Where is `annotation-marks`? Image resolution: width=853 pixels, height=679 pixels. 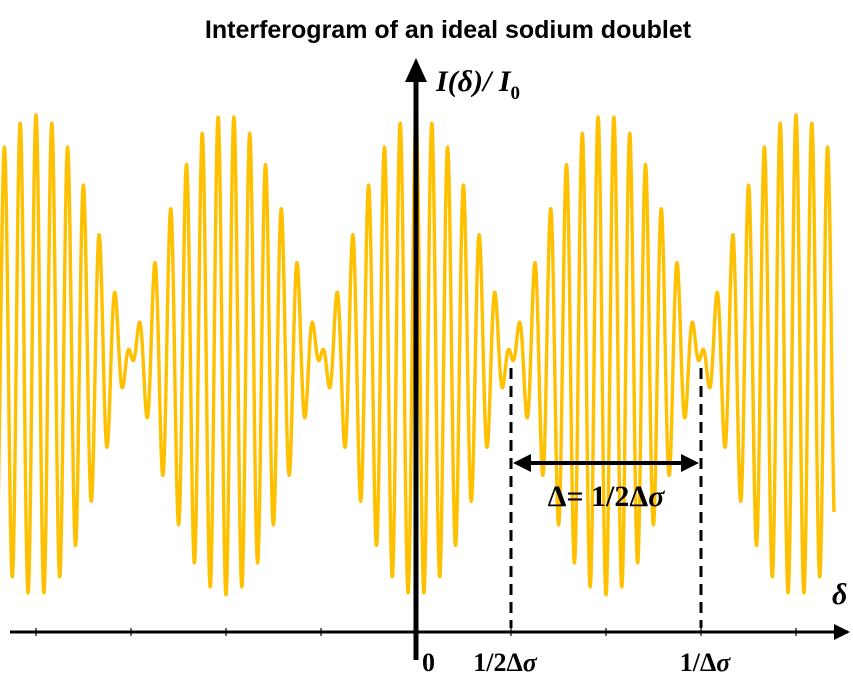 annotation-marks is located at coordinates (606, 498).